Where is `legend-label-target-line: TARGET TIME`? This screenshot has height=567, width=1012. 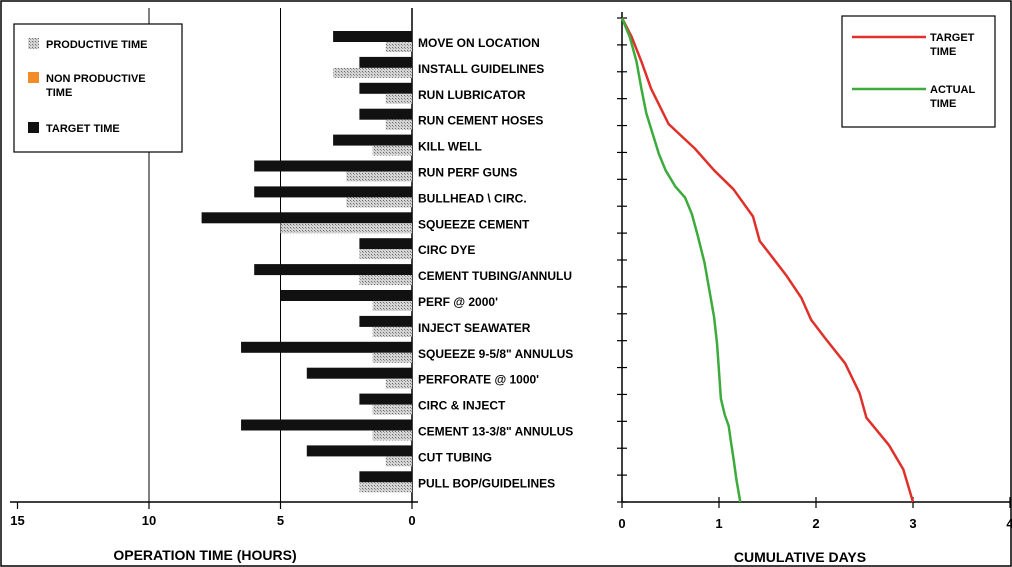 legend-label-target-line: TARGET TIME is located at coordinates (953, 45).